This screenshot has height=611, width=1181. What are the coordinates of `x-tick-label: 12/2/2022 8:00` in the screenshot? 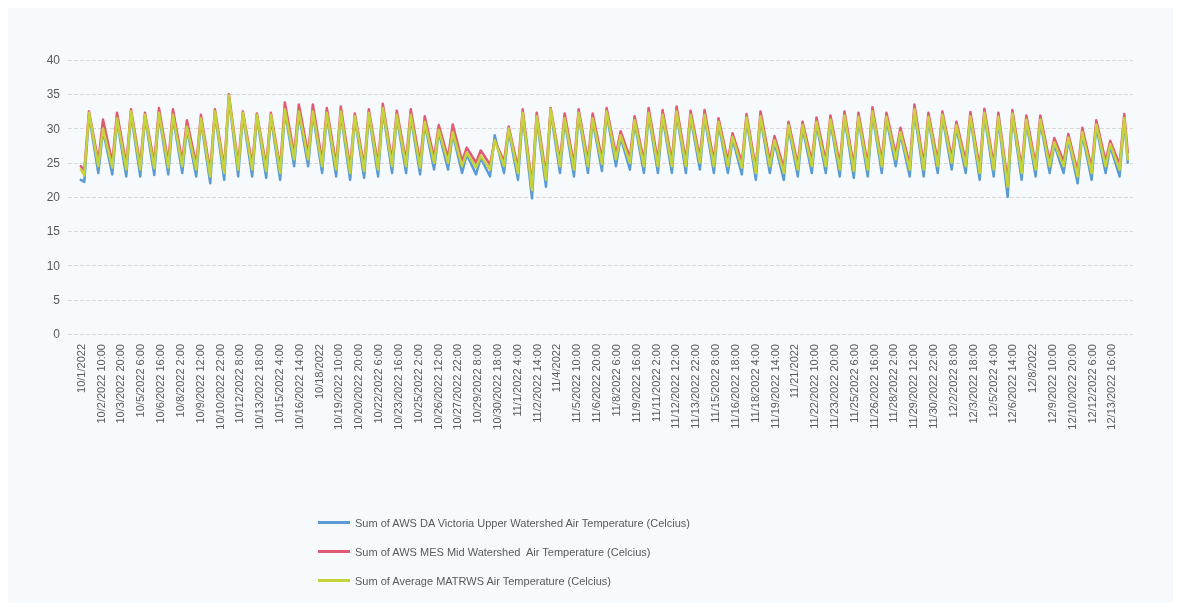 It's located at (952, 381).